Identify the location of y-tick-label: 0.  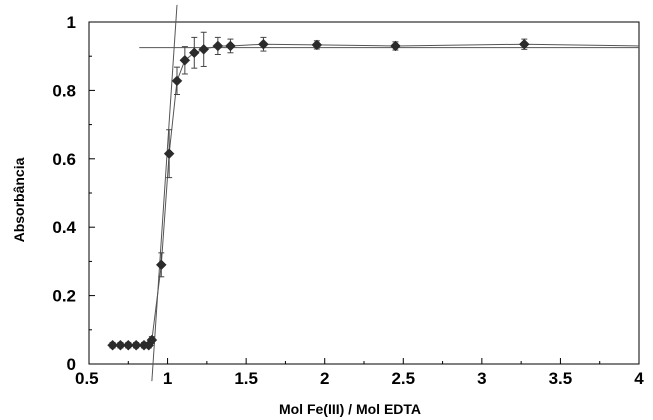
(71, 364).